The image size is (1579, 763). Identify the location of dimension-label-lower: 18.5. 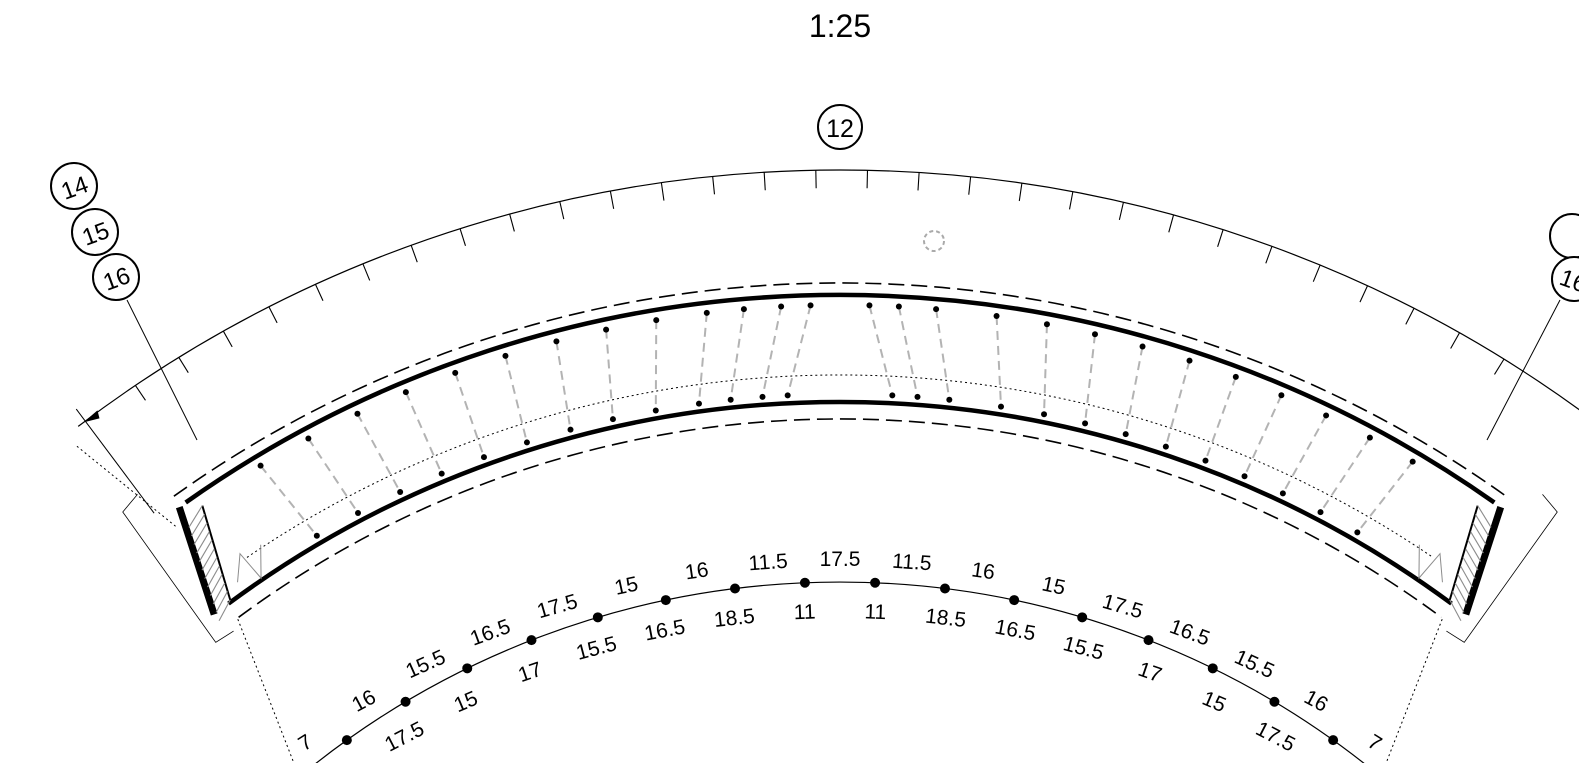
(734, 618).